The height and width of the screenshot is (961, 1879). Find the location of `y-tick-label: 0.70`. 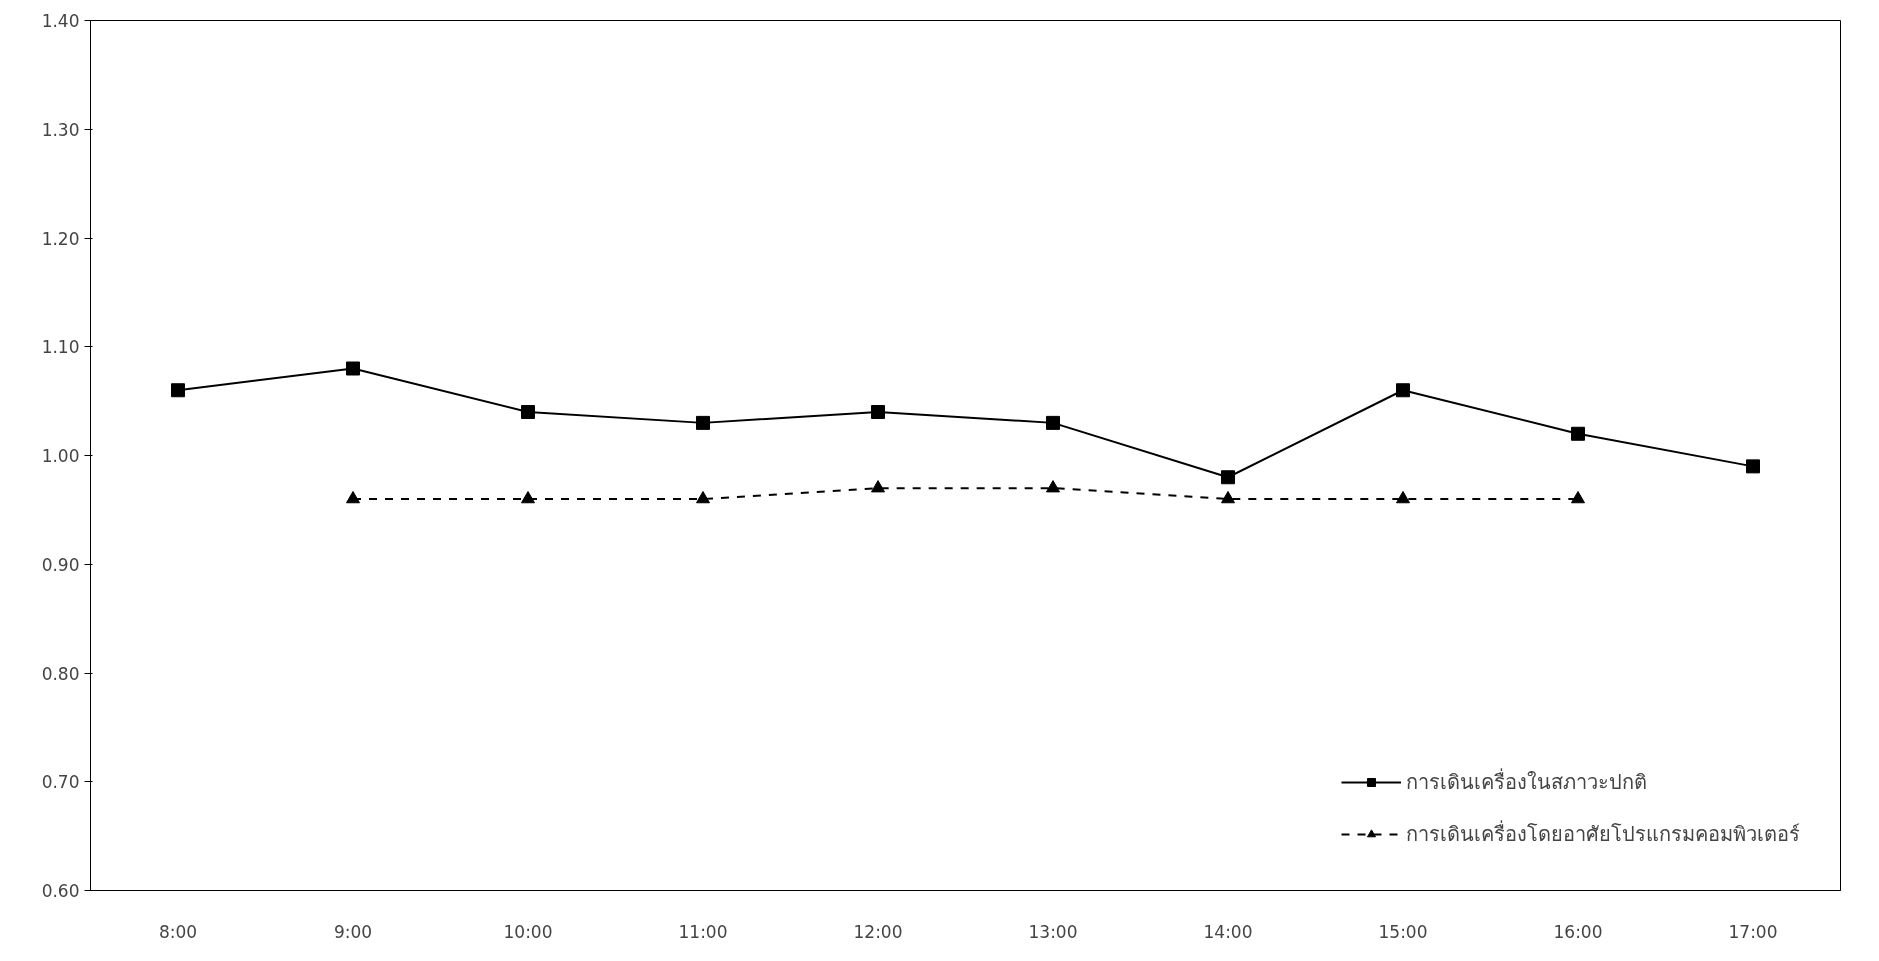

y-tick-label: 0.70 is located at coordinates (60, 782).